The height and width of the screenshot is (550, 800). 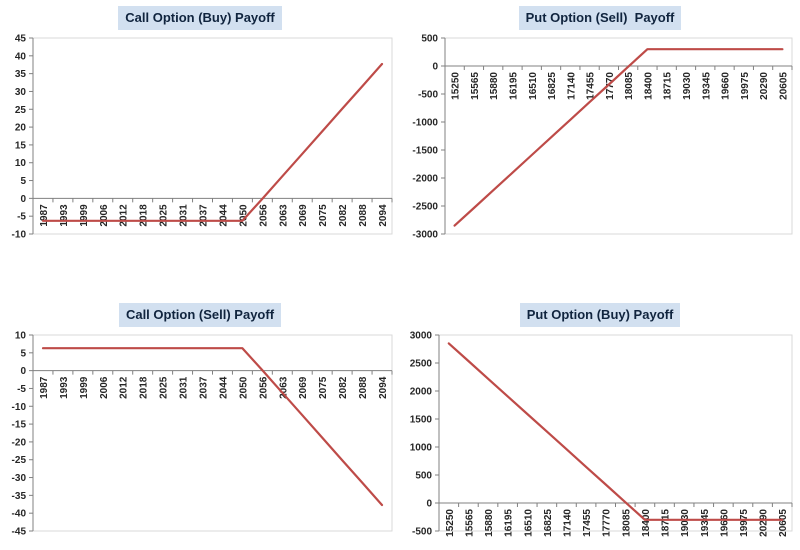 I want to click on x-category-label: 18085, so click(x=626, y=523).